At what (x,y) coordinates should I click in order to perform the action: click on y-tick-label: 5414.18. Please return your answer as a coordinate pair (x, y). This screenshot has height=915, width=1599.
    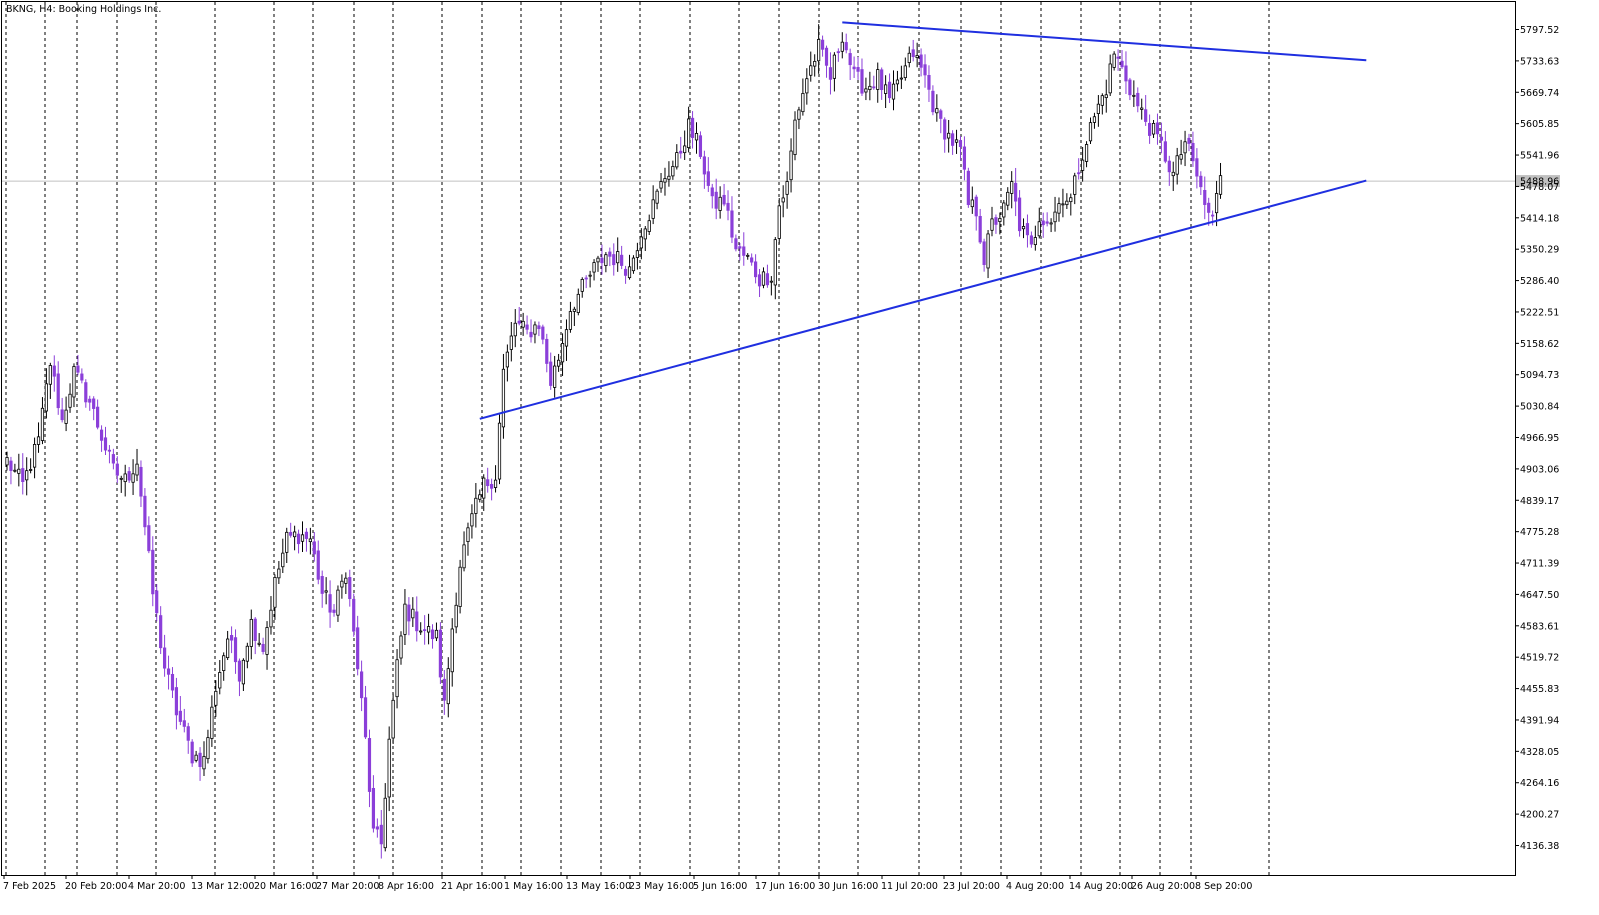
    Looking at the image, I should click on (1539, 218).